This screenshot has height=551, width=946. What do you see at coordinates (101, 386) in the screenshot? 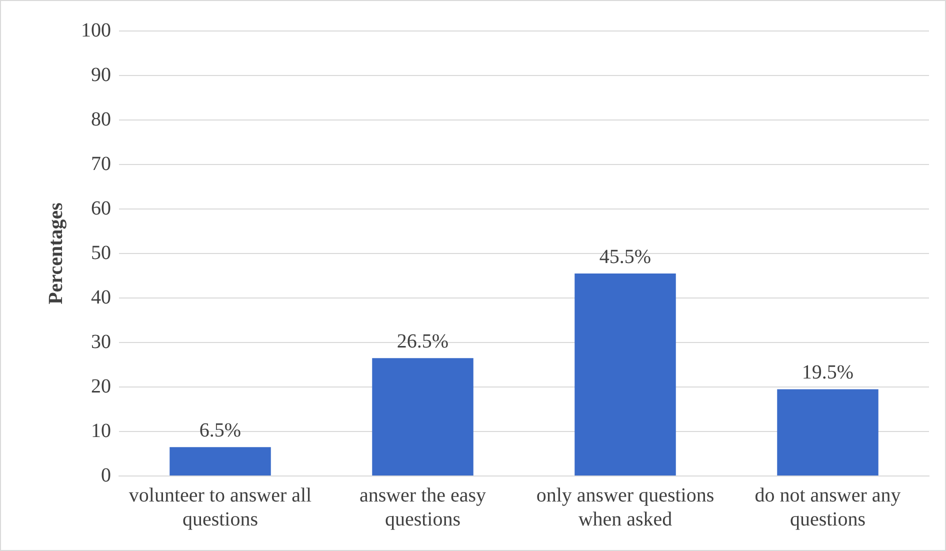
I see `y-tick-label: 20` at bounding box center [101, 386].